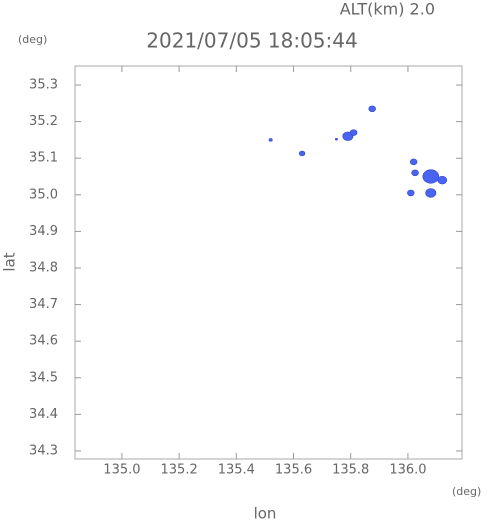 This screenshot has height=521, width=491. Describe the element at coordinates (43, 450) in the screenshot. I see `y-tick-label: 34.3` at that location.